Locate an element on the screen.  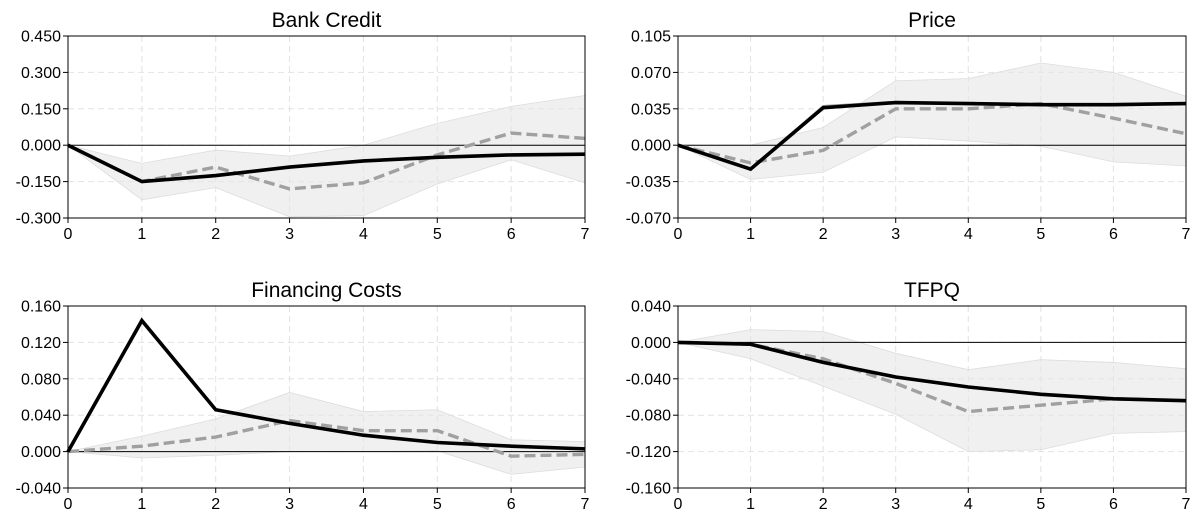
y-tick-label: 0.300 is located at coordinates (41, 73).